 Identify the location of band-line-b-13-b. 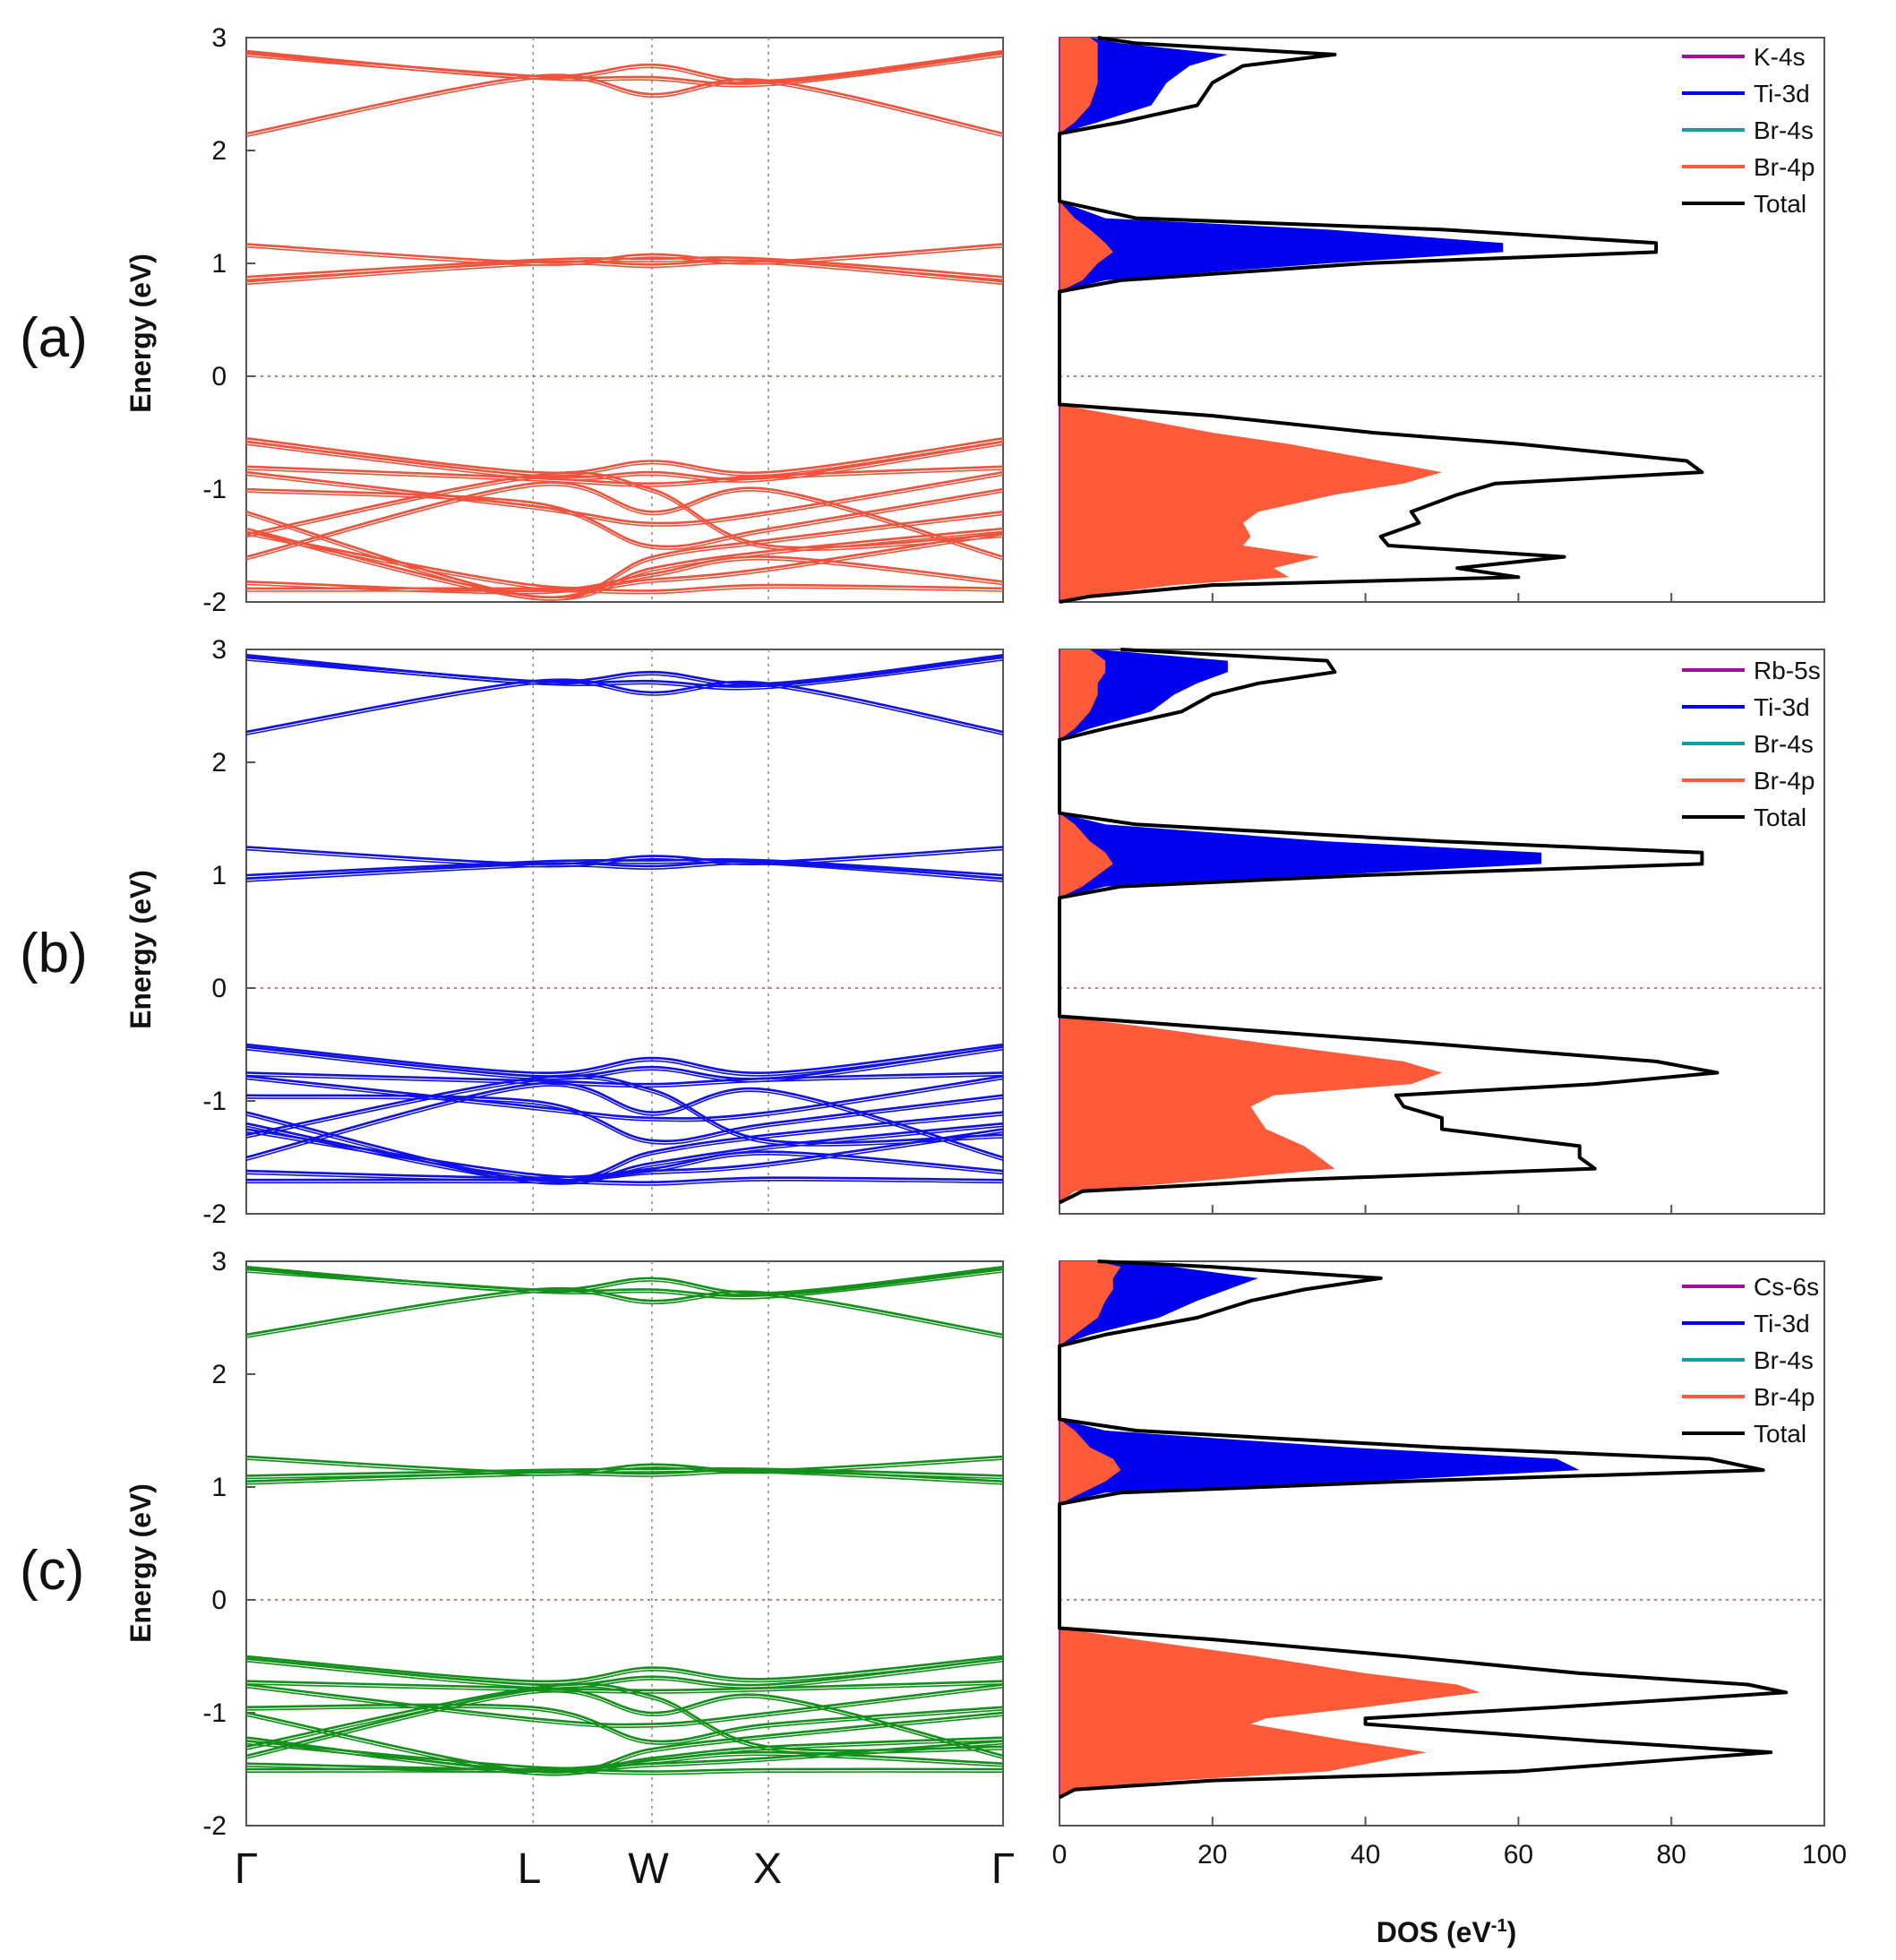
(624, 1155).